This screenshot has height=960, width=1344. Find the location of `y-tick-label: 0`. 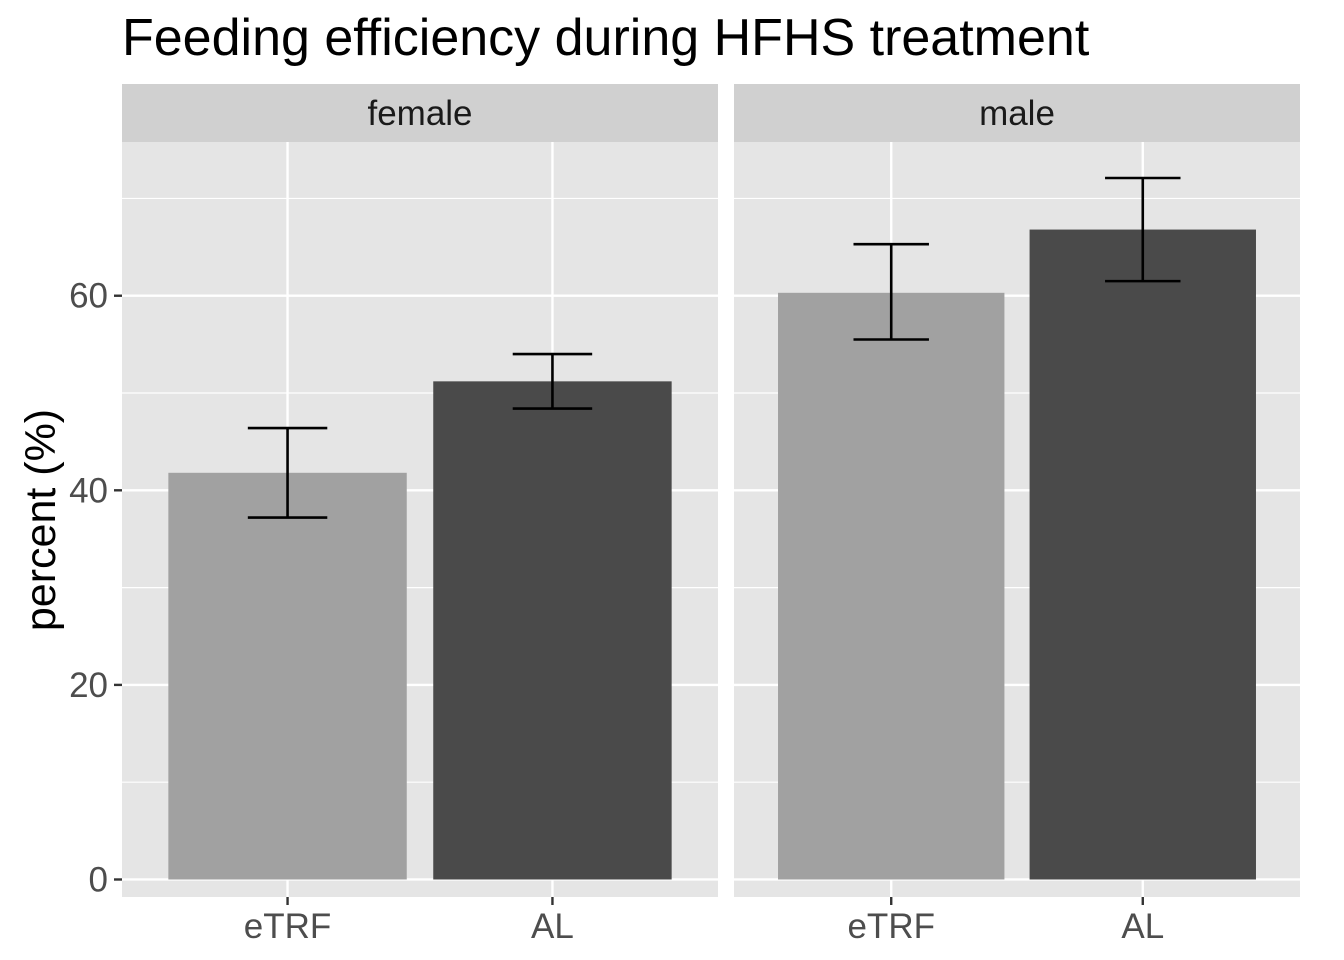

y-tick-label: 0 is located at coordinates (98, 879).